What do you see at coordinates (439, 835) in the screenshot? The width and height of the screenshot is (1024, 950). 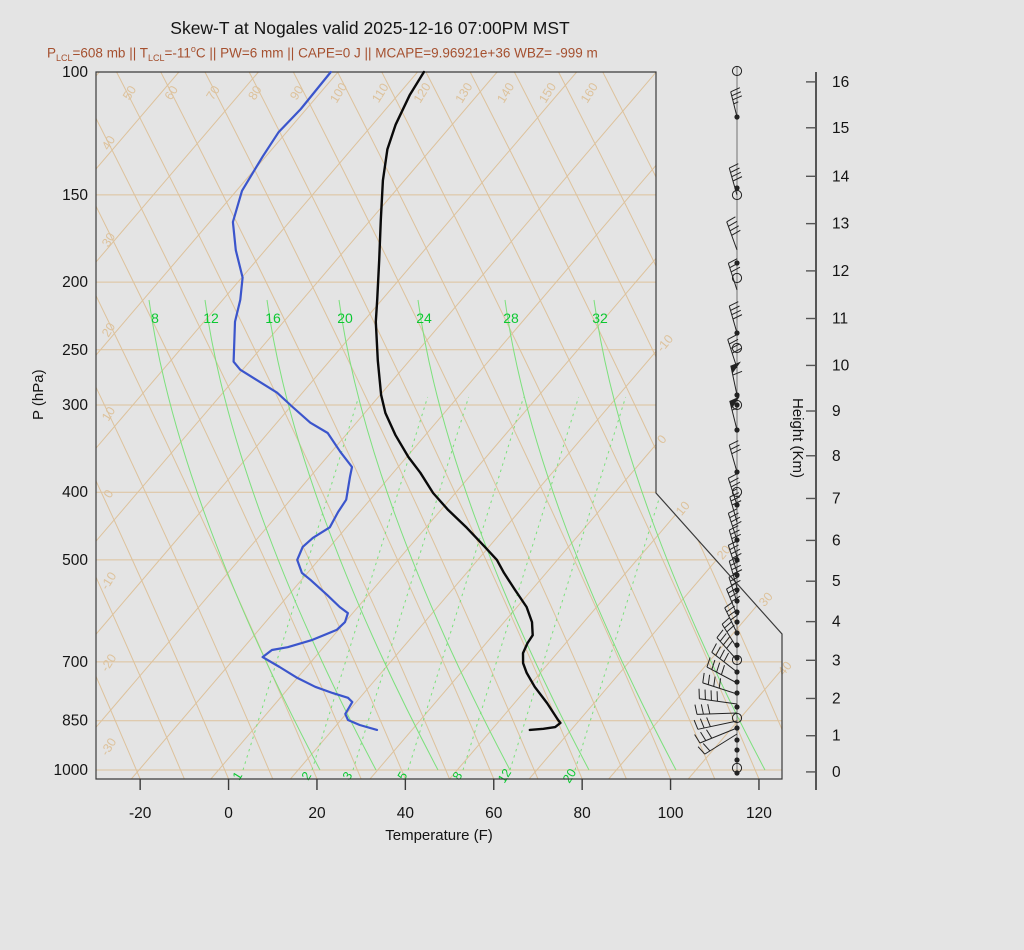 I see `x-axis-title: Temperature (F)` at bounding box center [439, 835].